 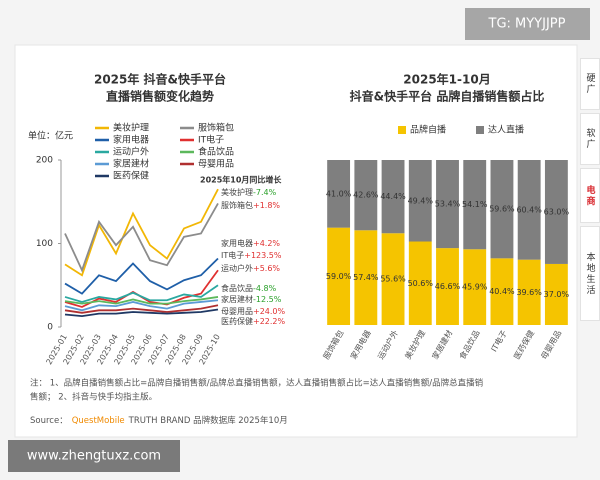 I want to click on legend-label: 达人直播, so click(x=506, y=130).